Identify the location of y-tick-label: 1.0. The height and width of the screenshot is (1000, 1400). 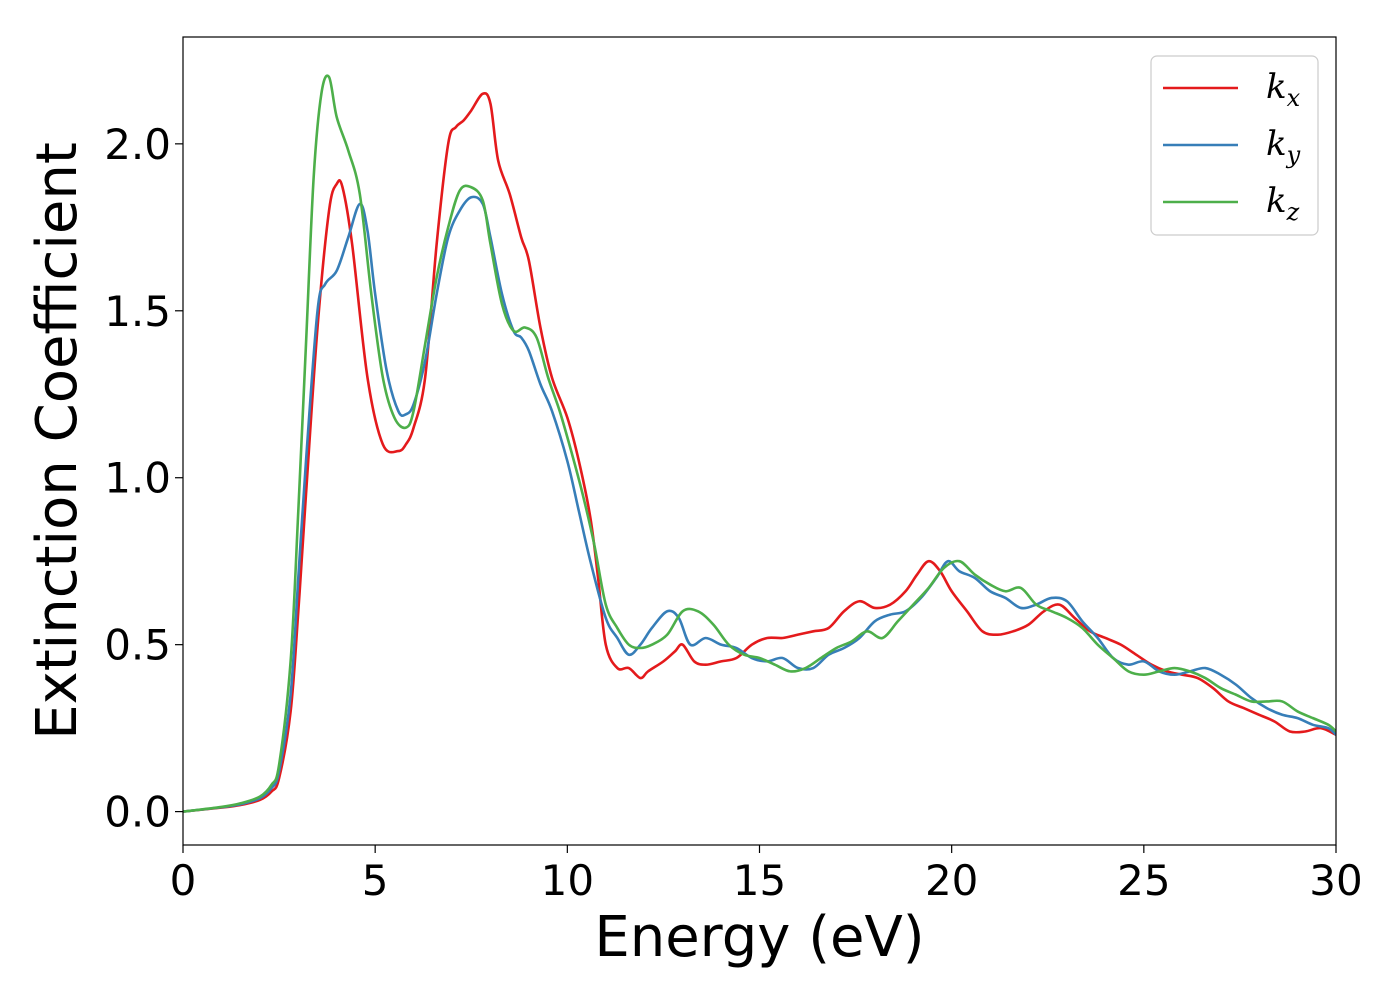
(137, 478).